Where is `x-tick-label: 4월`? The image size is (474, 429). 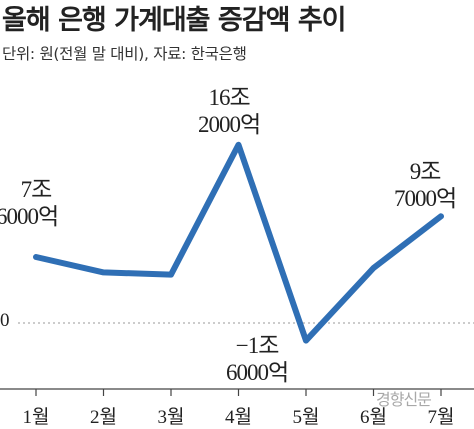 x-tick-label: 4월 is located at coordinates (238, 417).